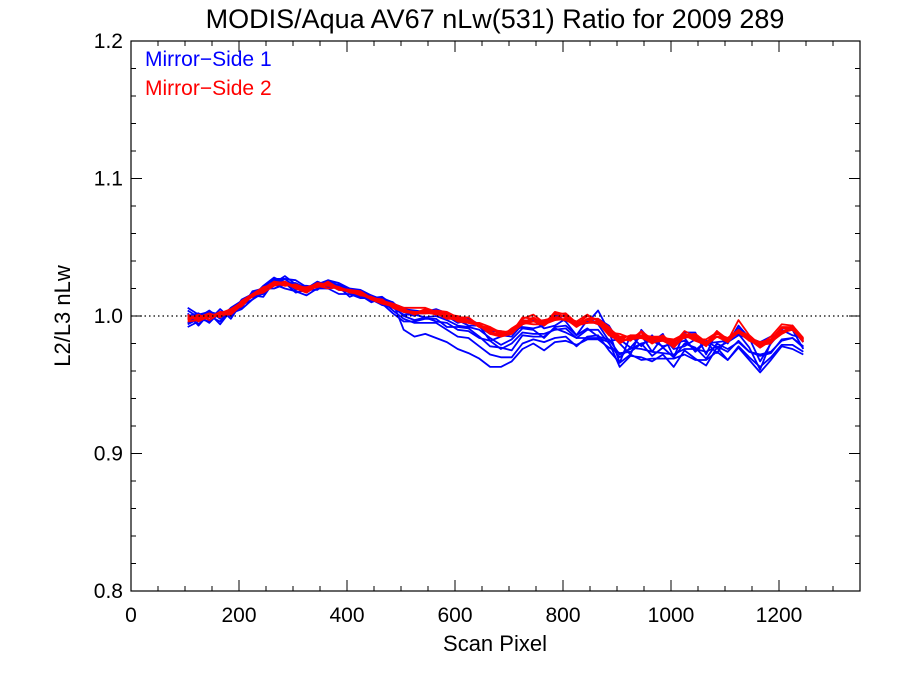 The image size is (900, 675). What do you see at coordinates (131, 615) in the screenshot?
I see `x-tick-label: 0` at bounding box center [131, 615].